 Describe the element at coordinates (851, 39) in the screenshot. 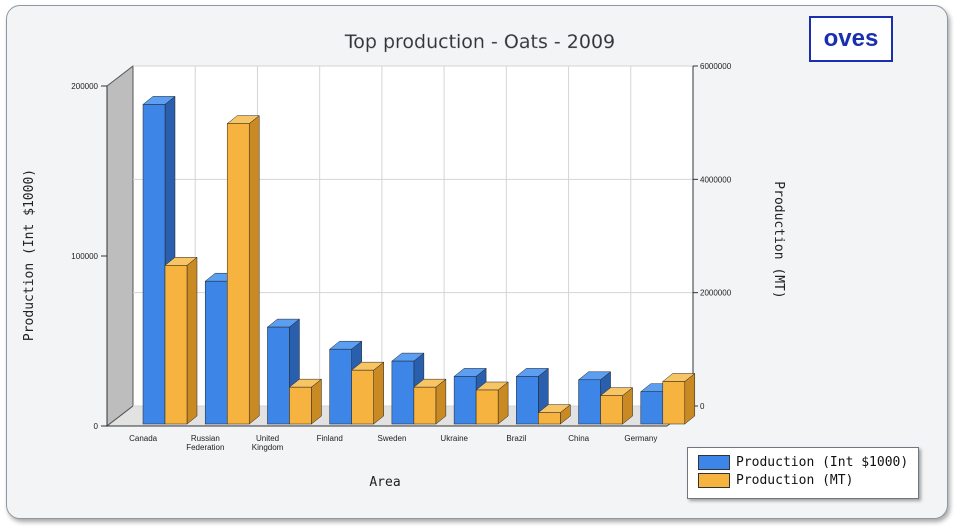

I see `logo-stamp: oves` at that location.